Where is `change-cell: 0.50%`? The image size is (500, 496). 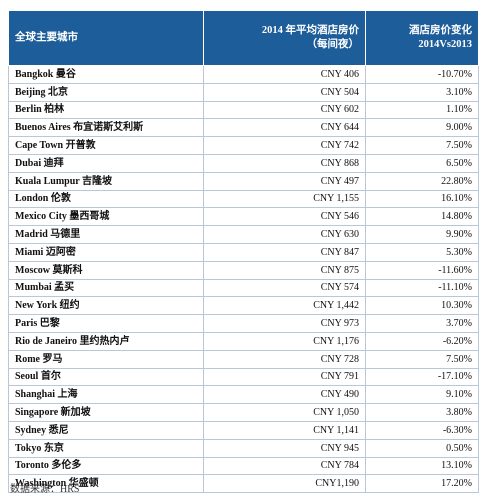
change-cell: 0.50% is located at coordinates (422, 448).